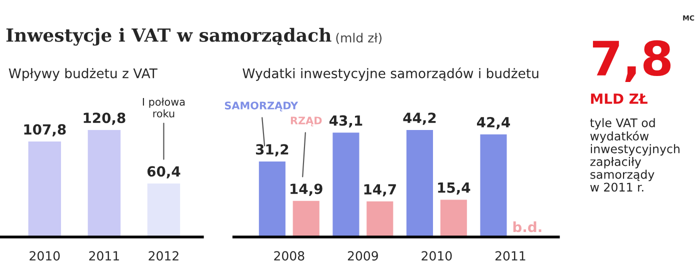 This screenshot has width=698, height=274. I want to click on annotation: b.d., so click(527, 226).